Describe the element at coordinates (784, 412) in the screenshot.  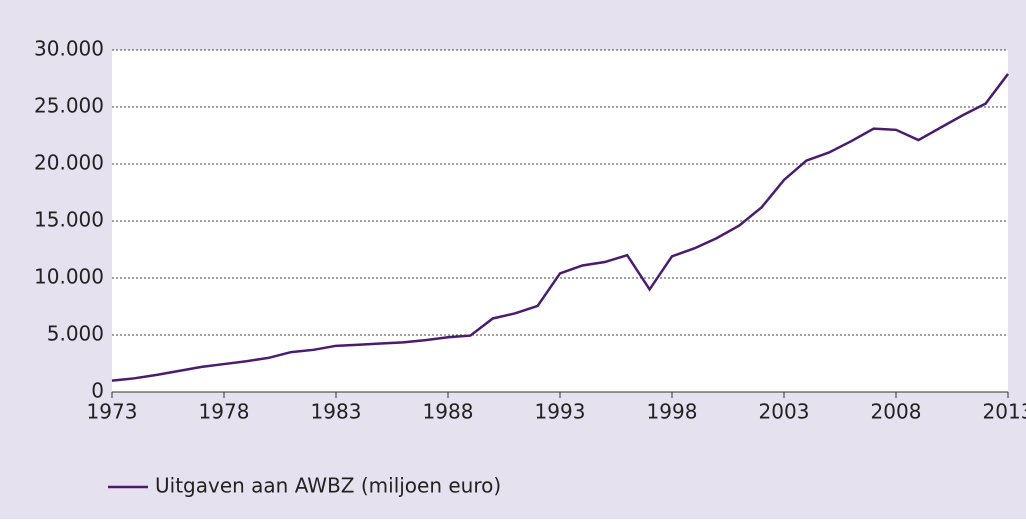
I see `x-tick-label: 2003` at that location.